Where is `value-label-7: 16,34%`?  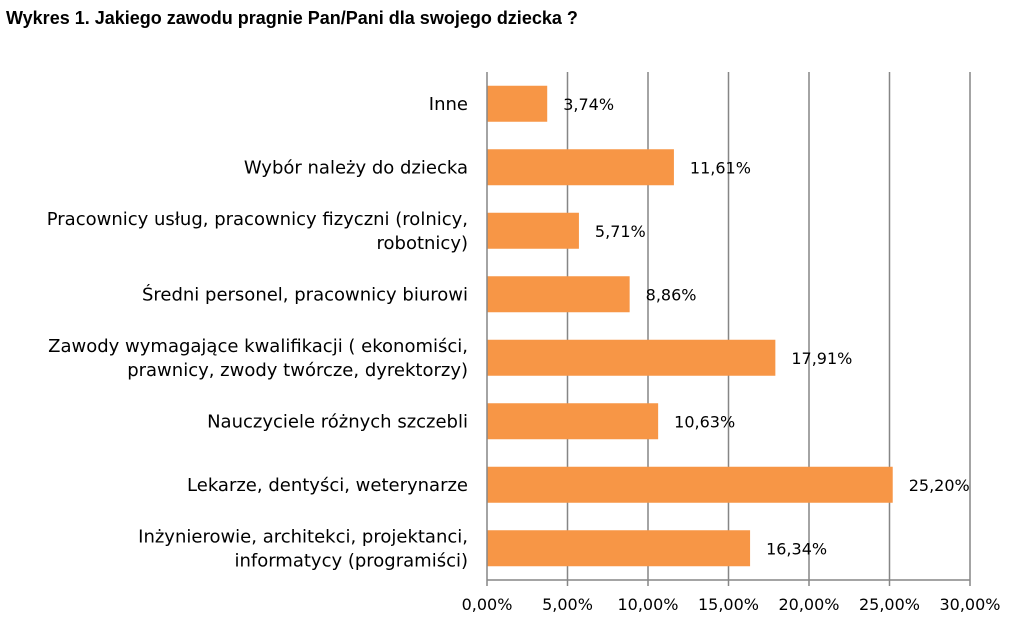 value-label-7: 16,34% is located at coordinates (796, 548).